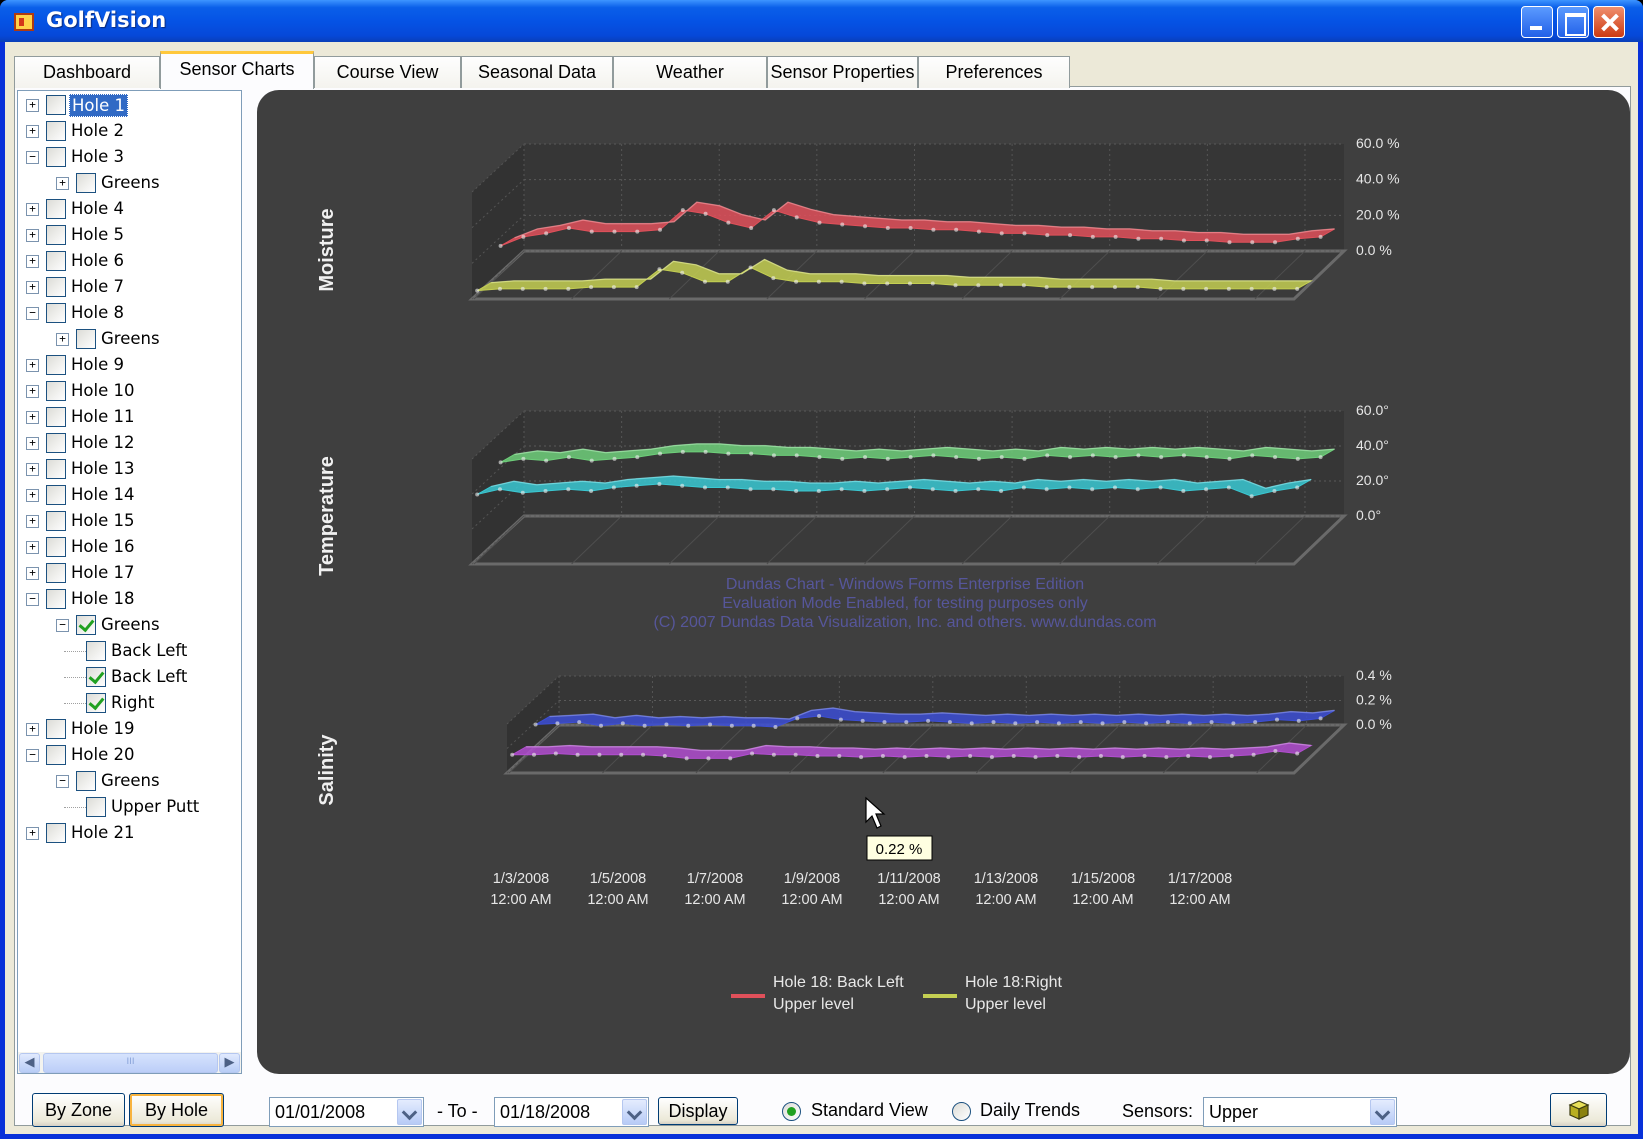 This screenshot has height=1139, width=1643. Describe the element at coordinates (29, 1063) in the screenshot. I see `scroll-left-arrow-icon: ◀` at that location.